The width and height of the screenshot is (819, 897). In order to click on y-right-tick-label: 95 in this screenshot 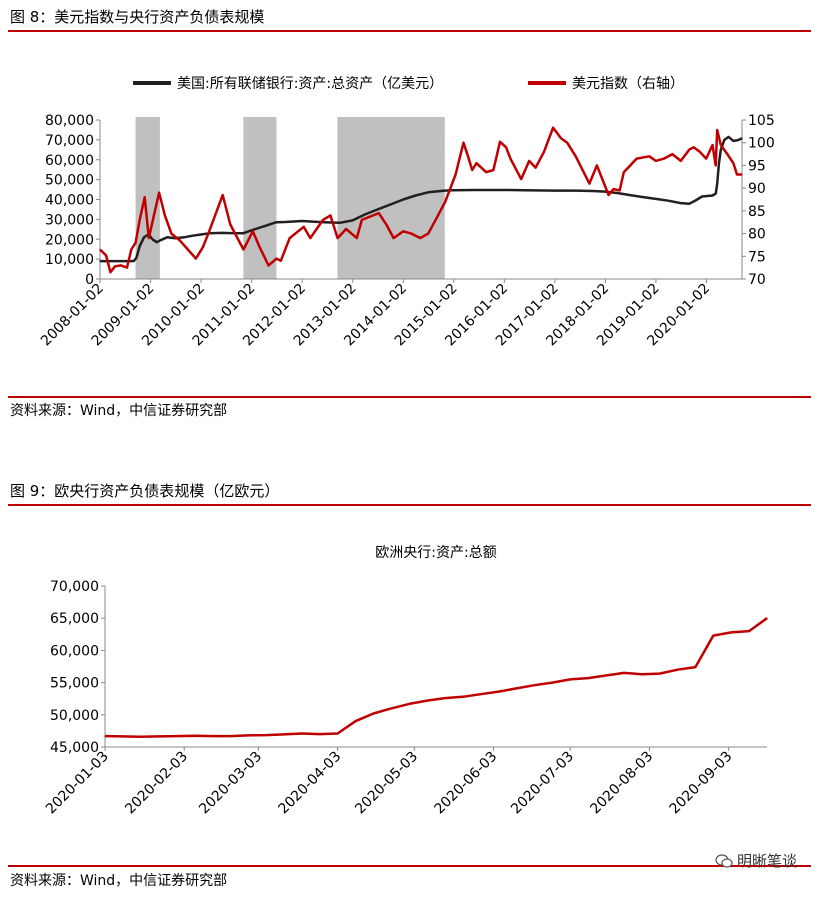, I will do `click(757, 166)`.